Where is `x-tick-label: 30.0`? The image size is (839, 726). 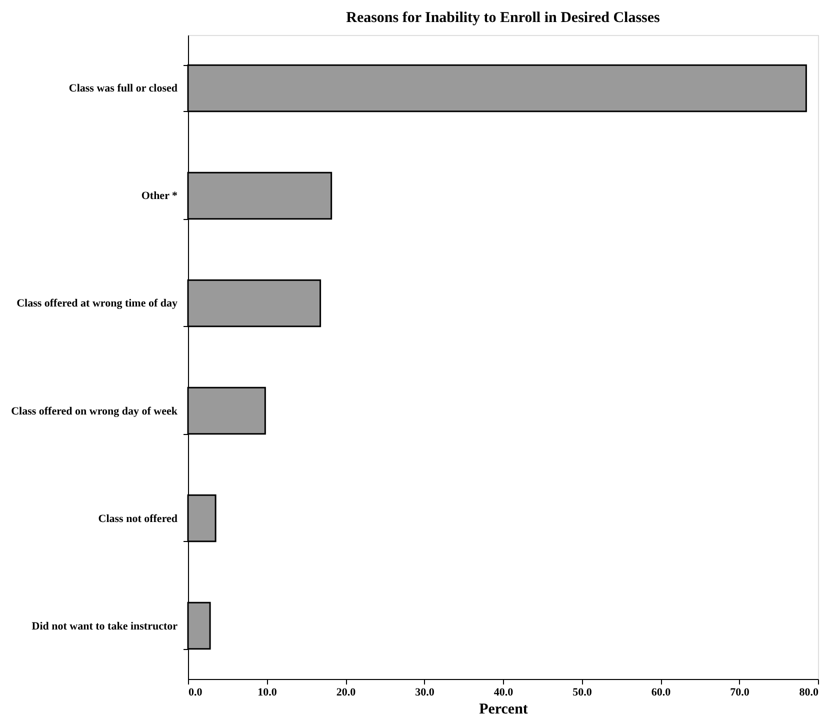
x-tick-label: 30.0 is located at coordinates (425, 692).